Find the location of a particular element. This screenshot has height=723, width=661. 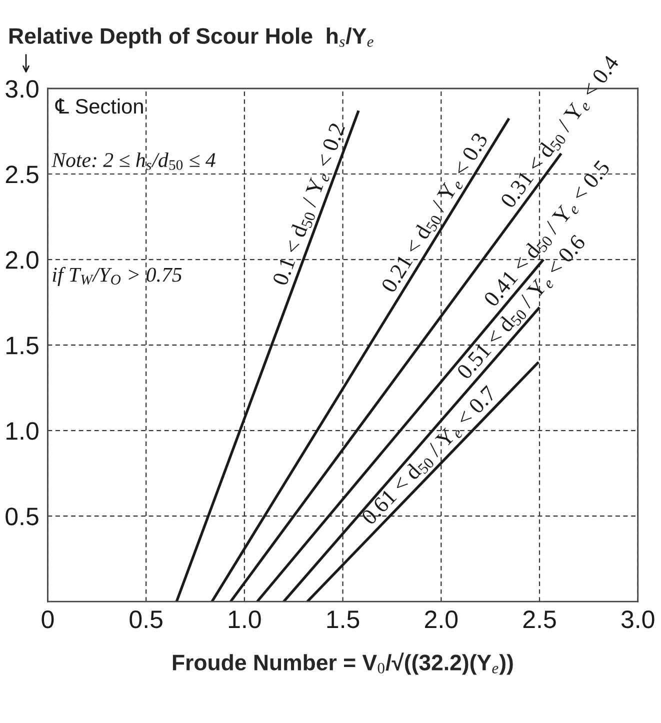

x-tick-label: 3.0 is located at coordinates (637, 619).